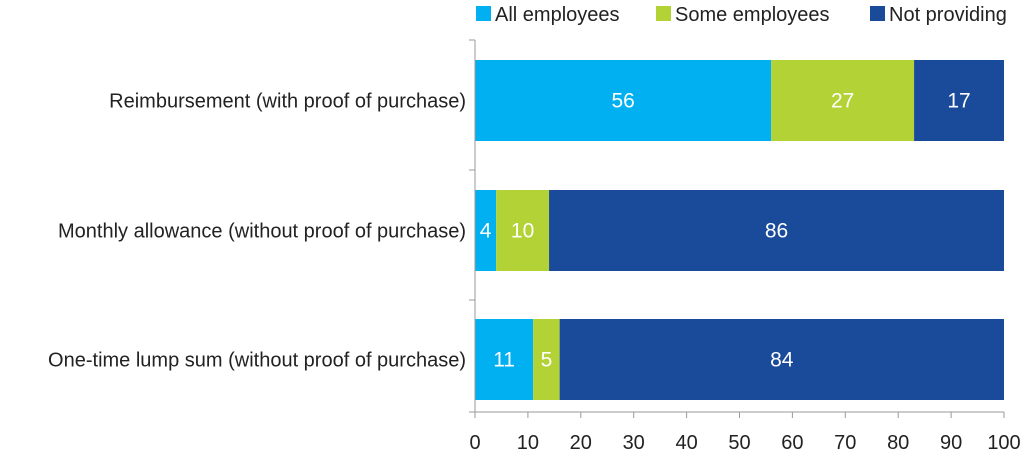 This screenshot has width=1024, height=468. I want to click on x-tick-label-60: 60, so click(792, 443).